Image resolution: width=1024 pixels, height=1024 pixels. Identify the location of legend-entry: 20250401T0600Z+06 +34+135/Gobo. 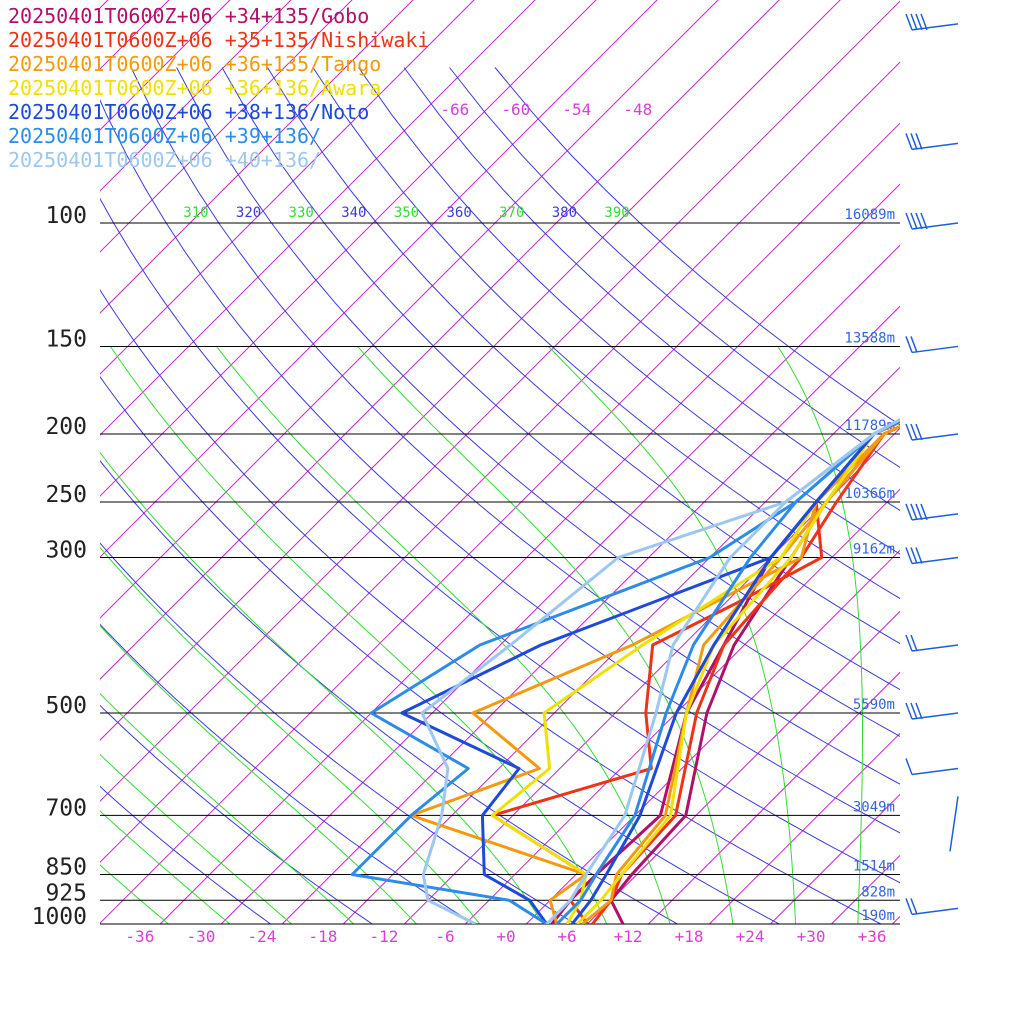
(189, 16).